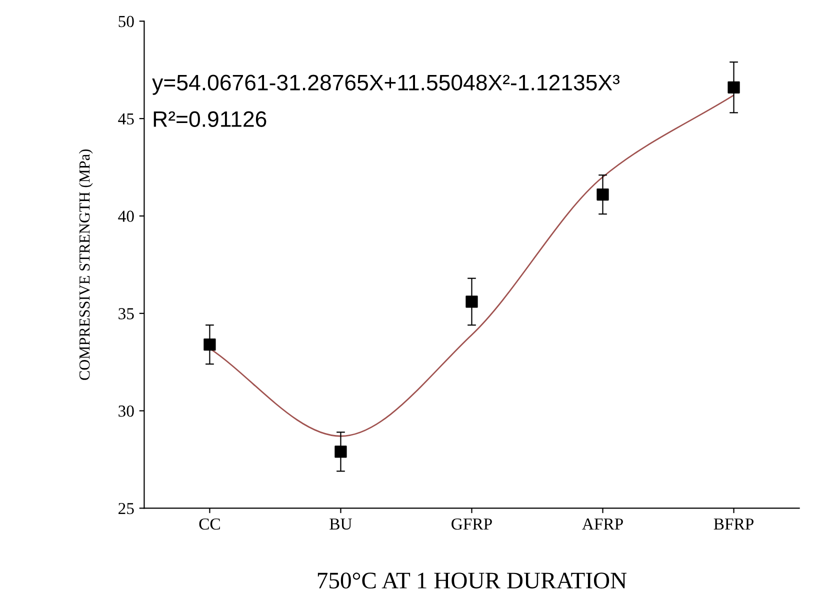  What do you see at coordinates (341, 524) in the screenshot?
I see `x-tick-label: BU` at bounding box center [341, 524].